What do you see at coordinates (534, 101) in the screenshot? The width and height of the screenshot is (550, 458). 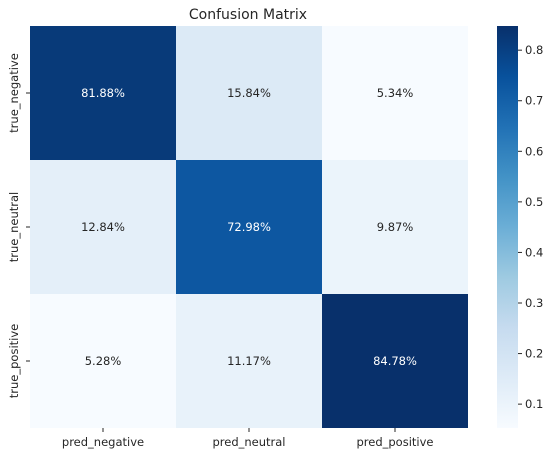 I see `colorbar-tick-label: 0.7` at bounding box center [534, 101].